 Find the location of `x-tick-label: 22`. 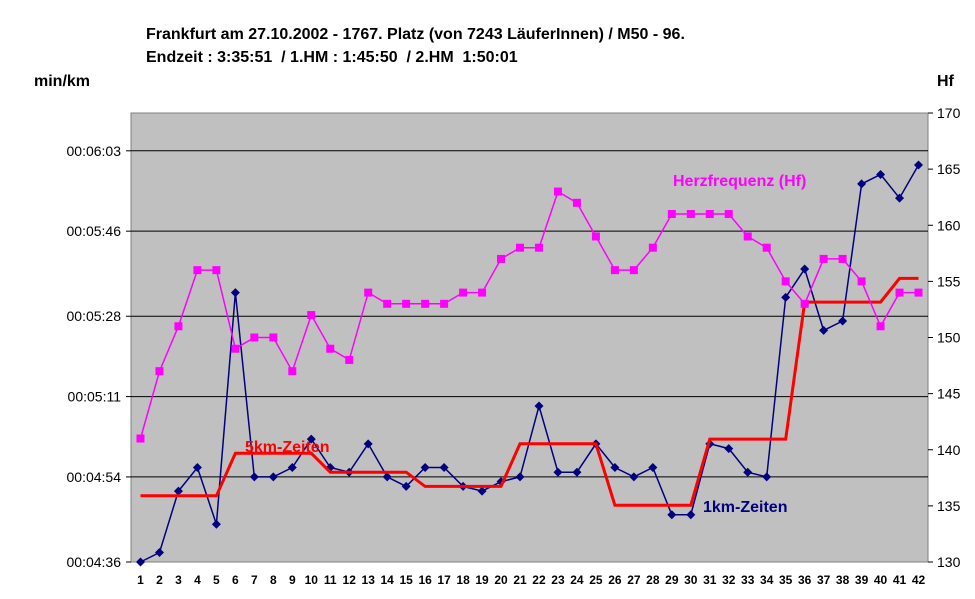

x-tick-label: 22 is located at coordinates (539, 580).